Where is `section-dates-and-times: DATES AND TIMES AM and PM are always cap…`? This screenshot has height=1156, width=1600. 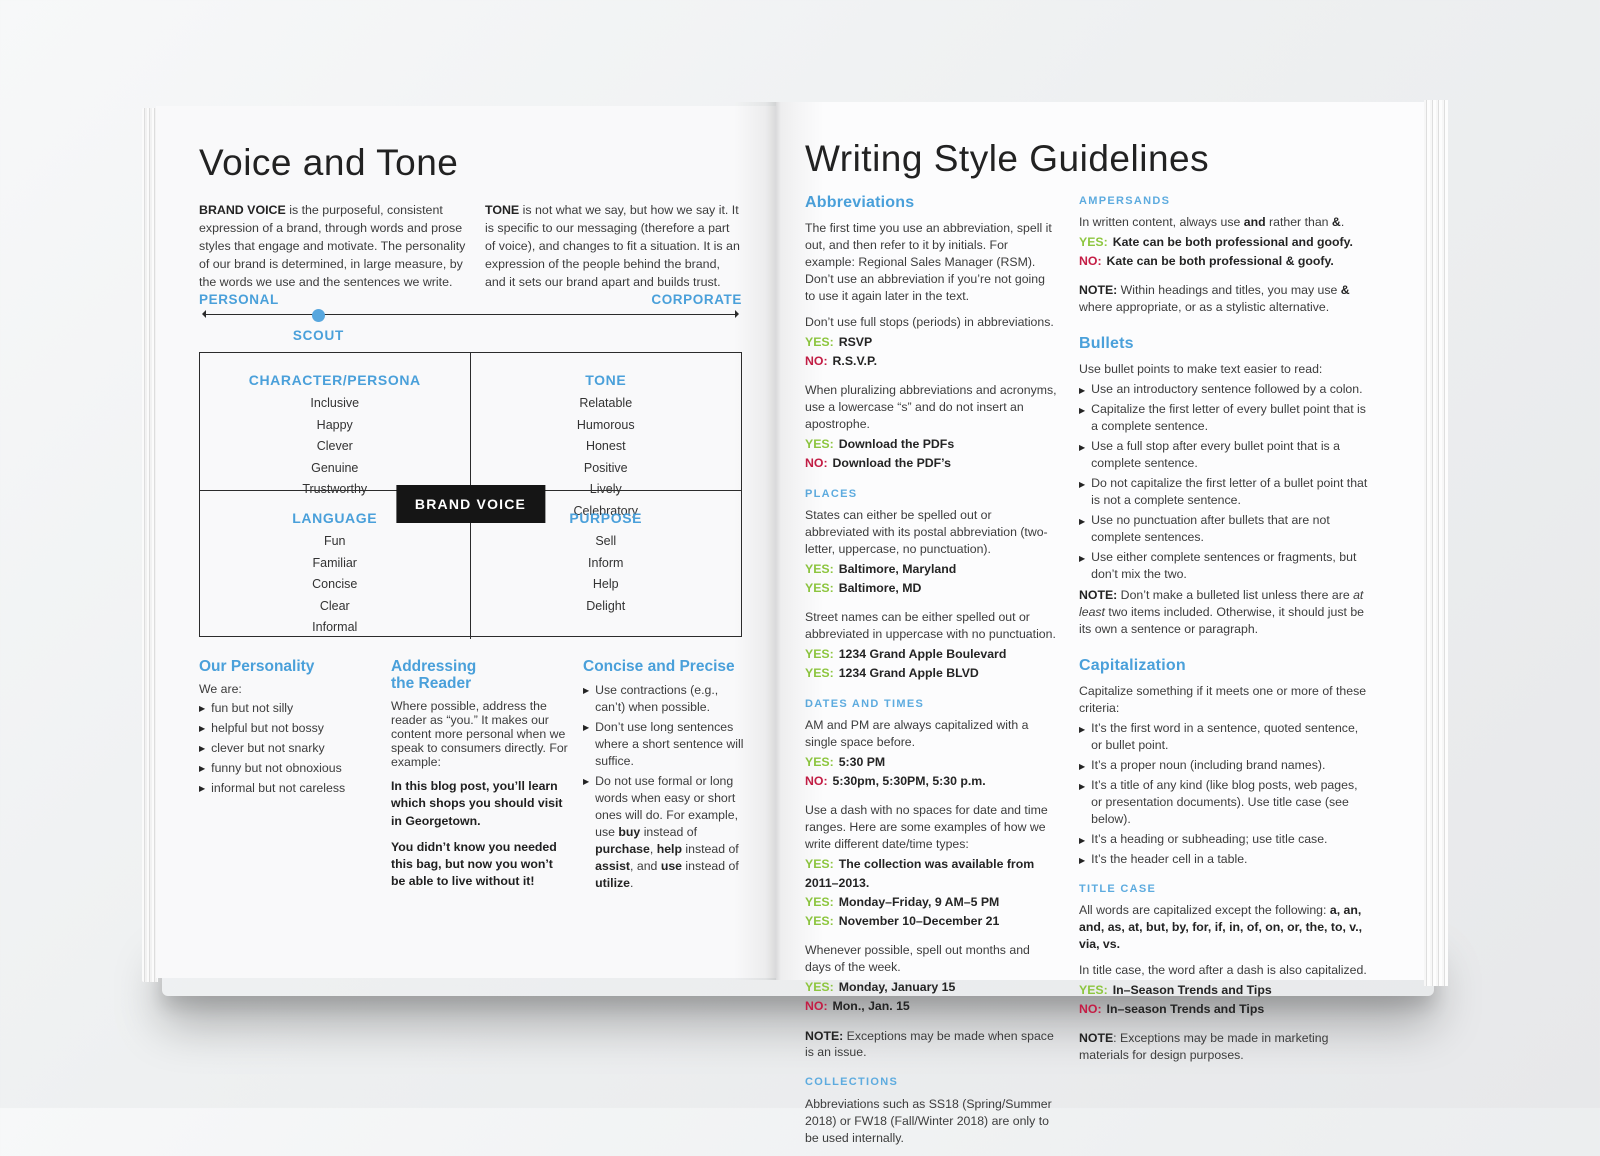
section-dates-and-times: DATES AND TIMES AM and PM are always cap… is located at coordinates (931, 879).